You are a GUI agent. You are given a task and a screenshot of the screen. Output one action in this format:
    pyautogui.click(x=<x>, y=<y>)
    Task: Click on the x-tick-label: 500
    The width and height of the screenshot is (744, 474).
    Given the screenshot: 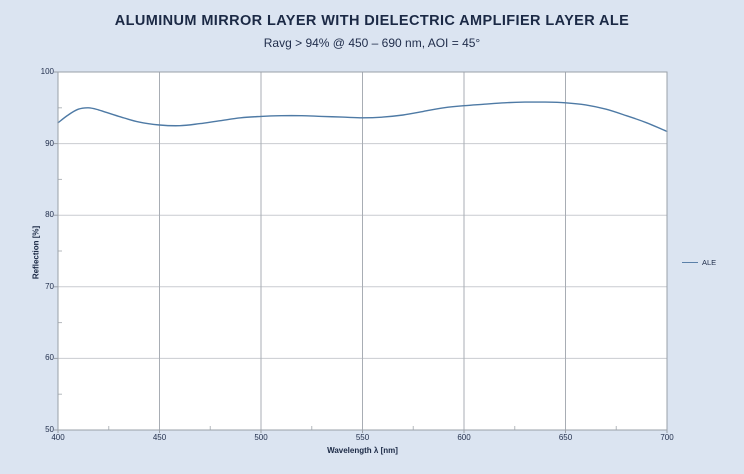 What is the action you would take?
    pyautogui.click(x=261, y=437)
    